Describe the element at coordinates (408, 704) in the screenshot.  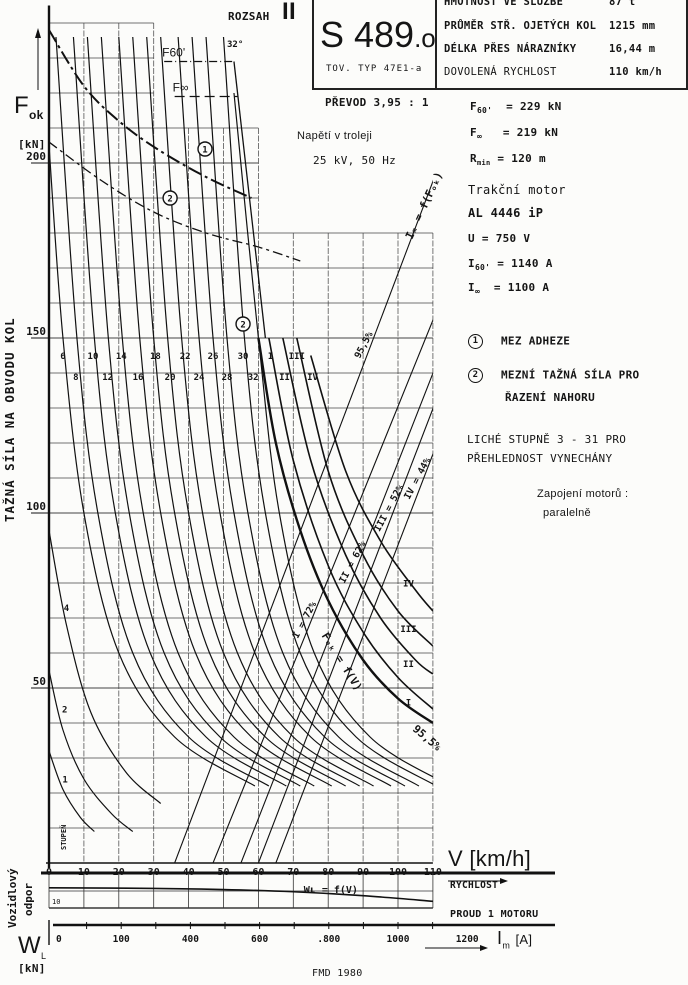
I see `field-weakening-end-label: I` at that location.